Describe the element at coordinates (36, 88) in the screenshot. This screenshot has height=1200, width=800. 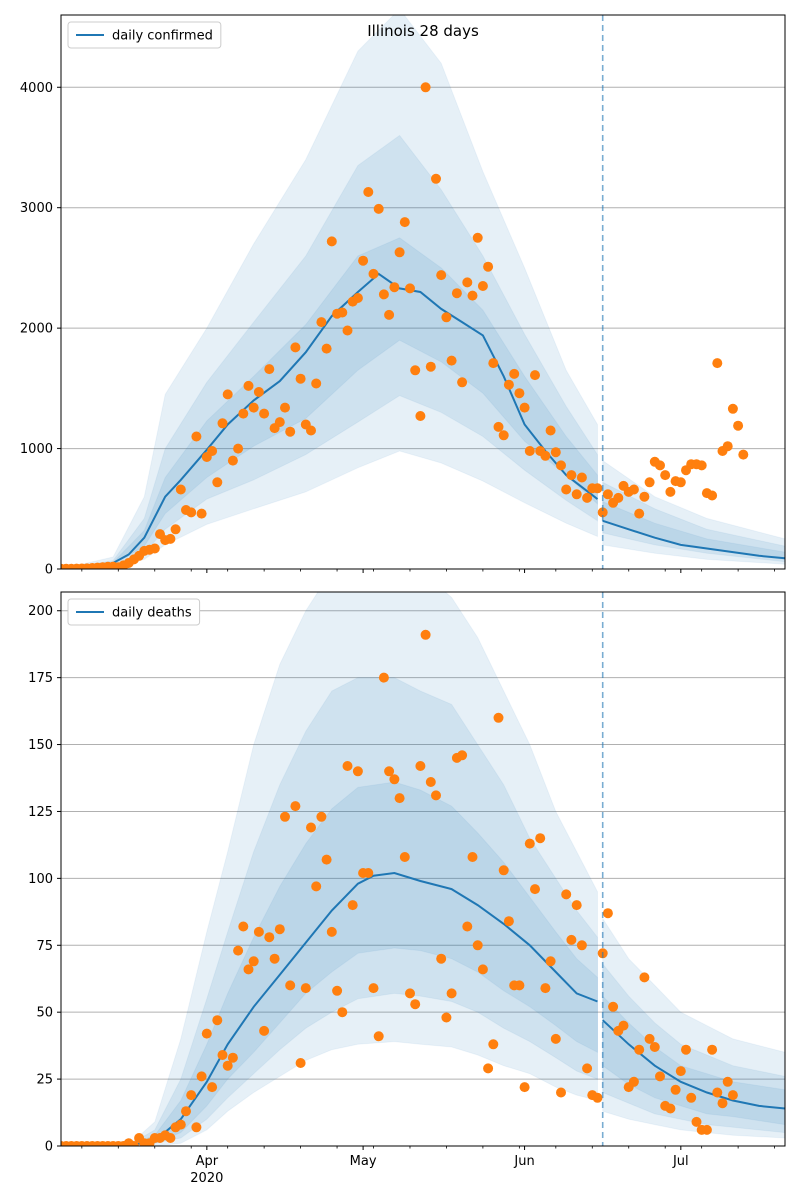
I see `confirmed-y-tick-label: 4000` at that location.